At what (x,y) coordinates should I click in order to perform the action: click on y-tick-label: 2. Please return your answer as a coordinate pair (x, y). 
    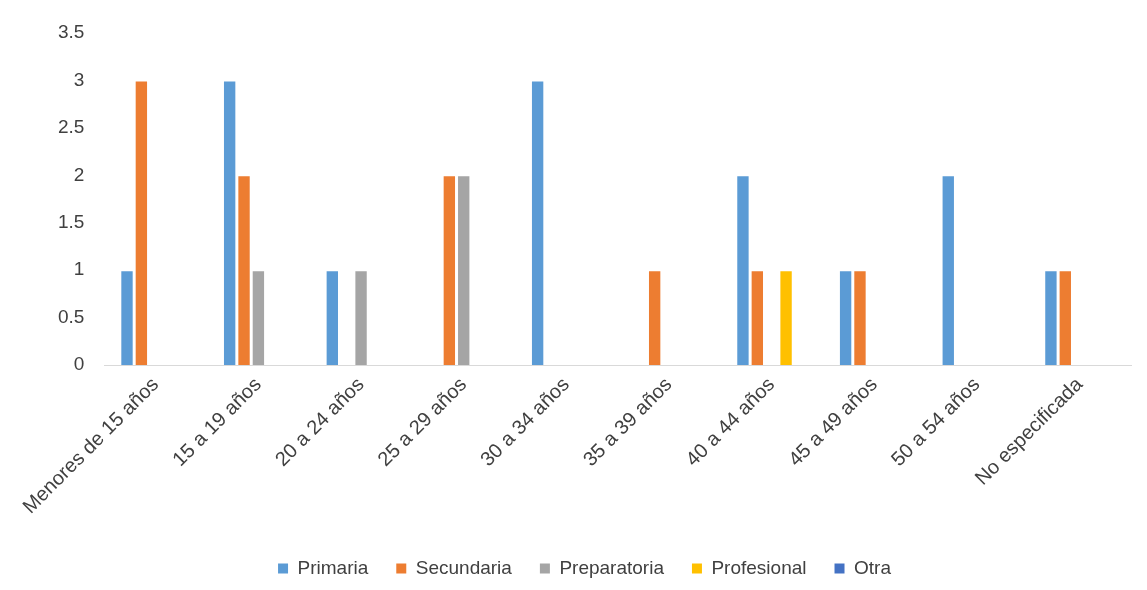
    Looking at the image, I should click on (79, 174).